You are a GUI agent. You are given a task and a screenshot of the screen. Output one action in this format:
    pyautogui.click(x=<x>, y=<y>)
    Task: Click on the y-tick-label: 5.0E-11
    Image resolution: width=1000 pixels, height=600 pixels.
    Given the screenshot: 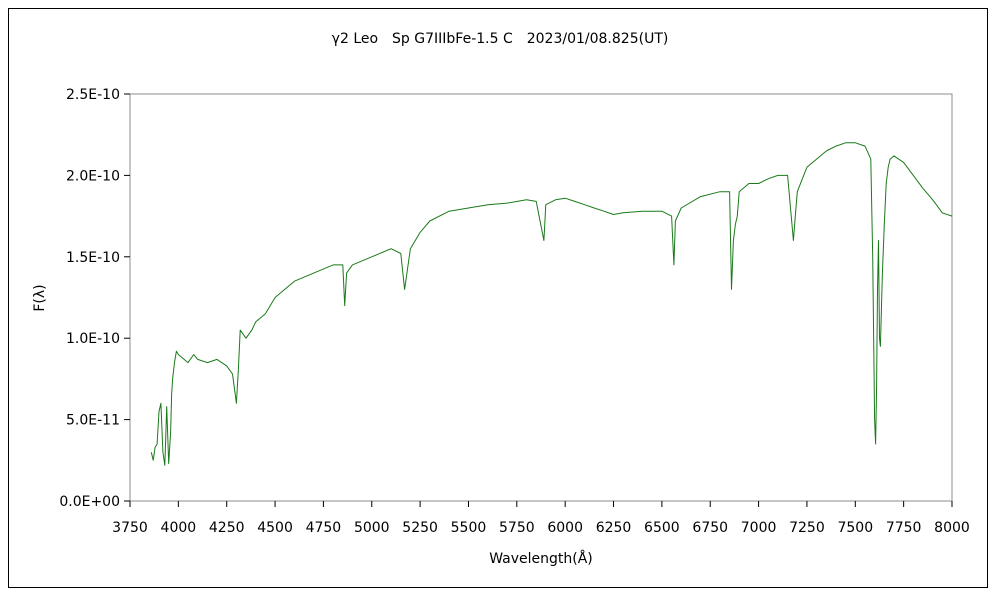 What is the action you would take?
    pyautogui.click(x=93, y=421)
    